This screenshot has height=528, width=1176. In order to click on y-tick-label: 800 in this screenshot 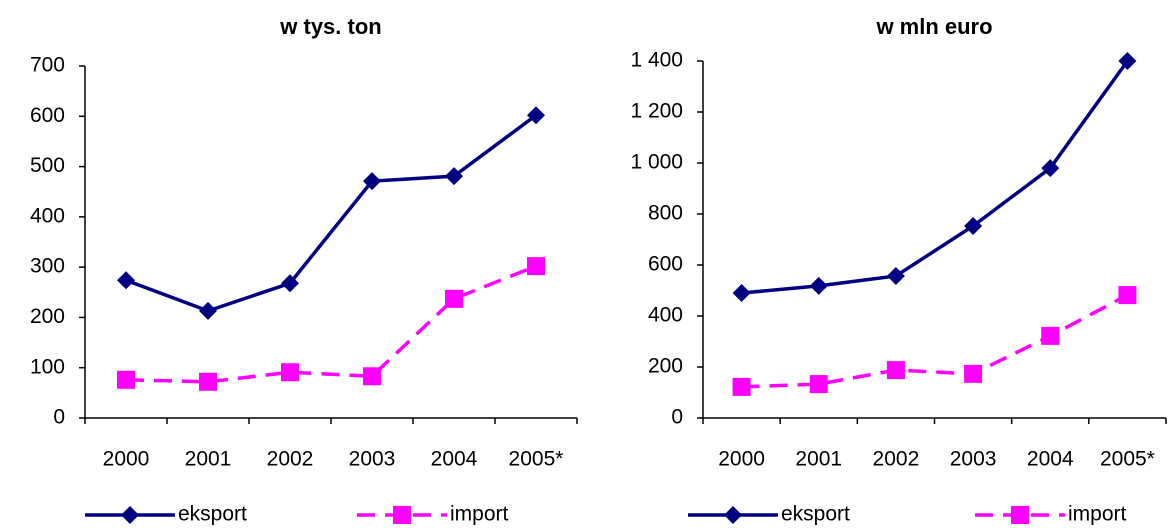, I will do `click(665, 213)`.